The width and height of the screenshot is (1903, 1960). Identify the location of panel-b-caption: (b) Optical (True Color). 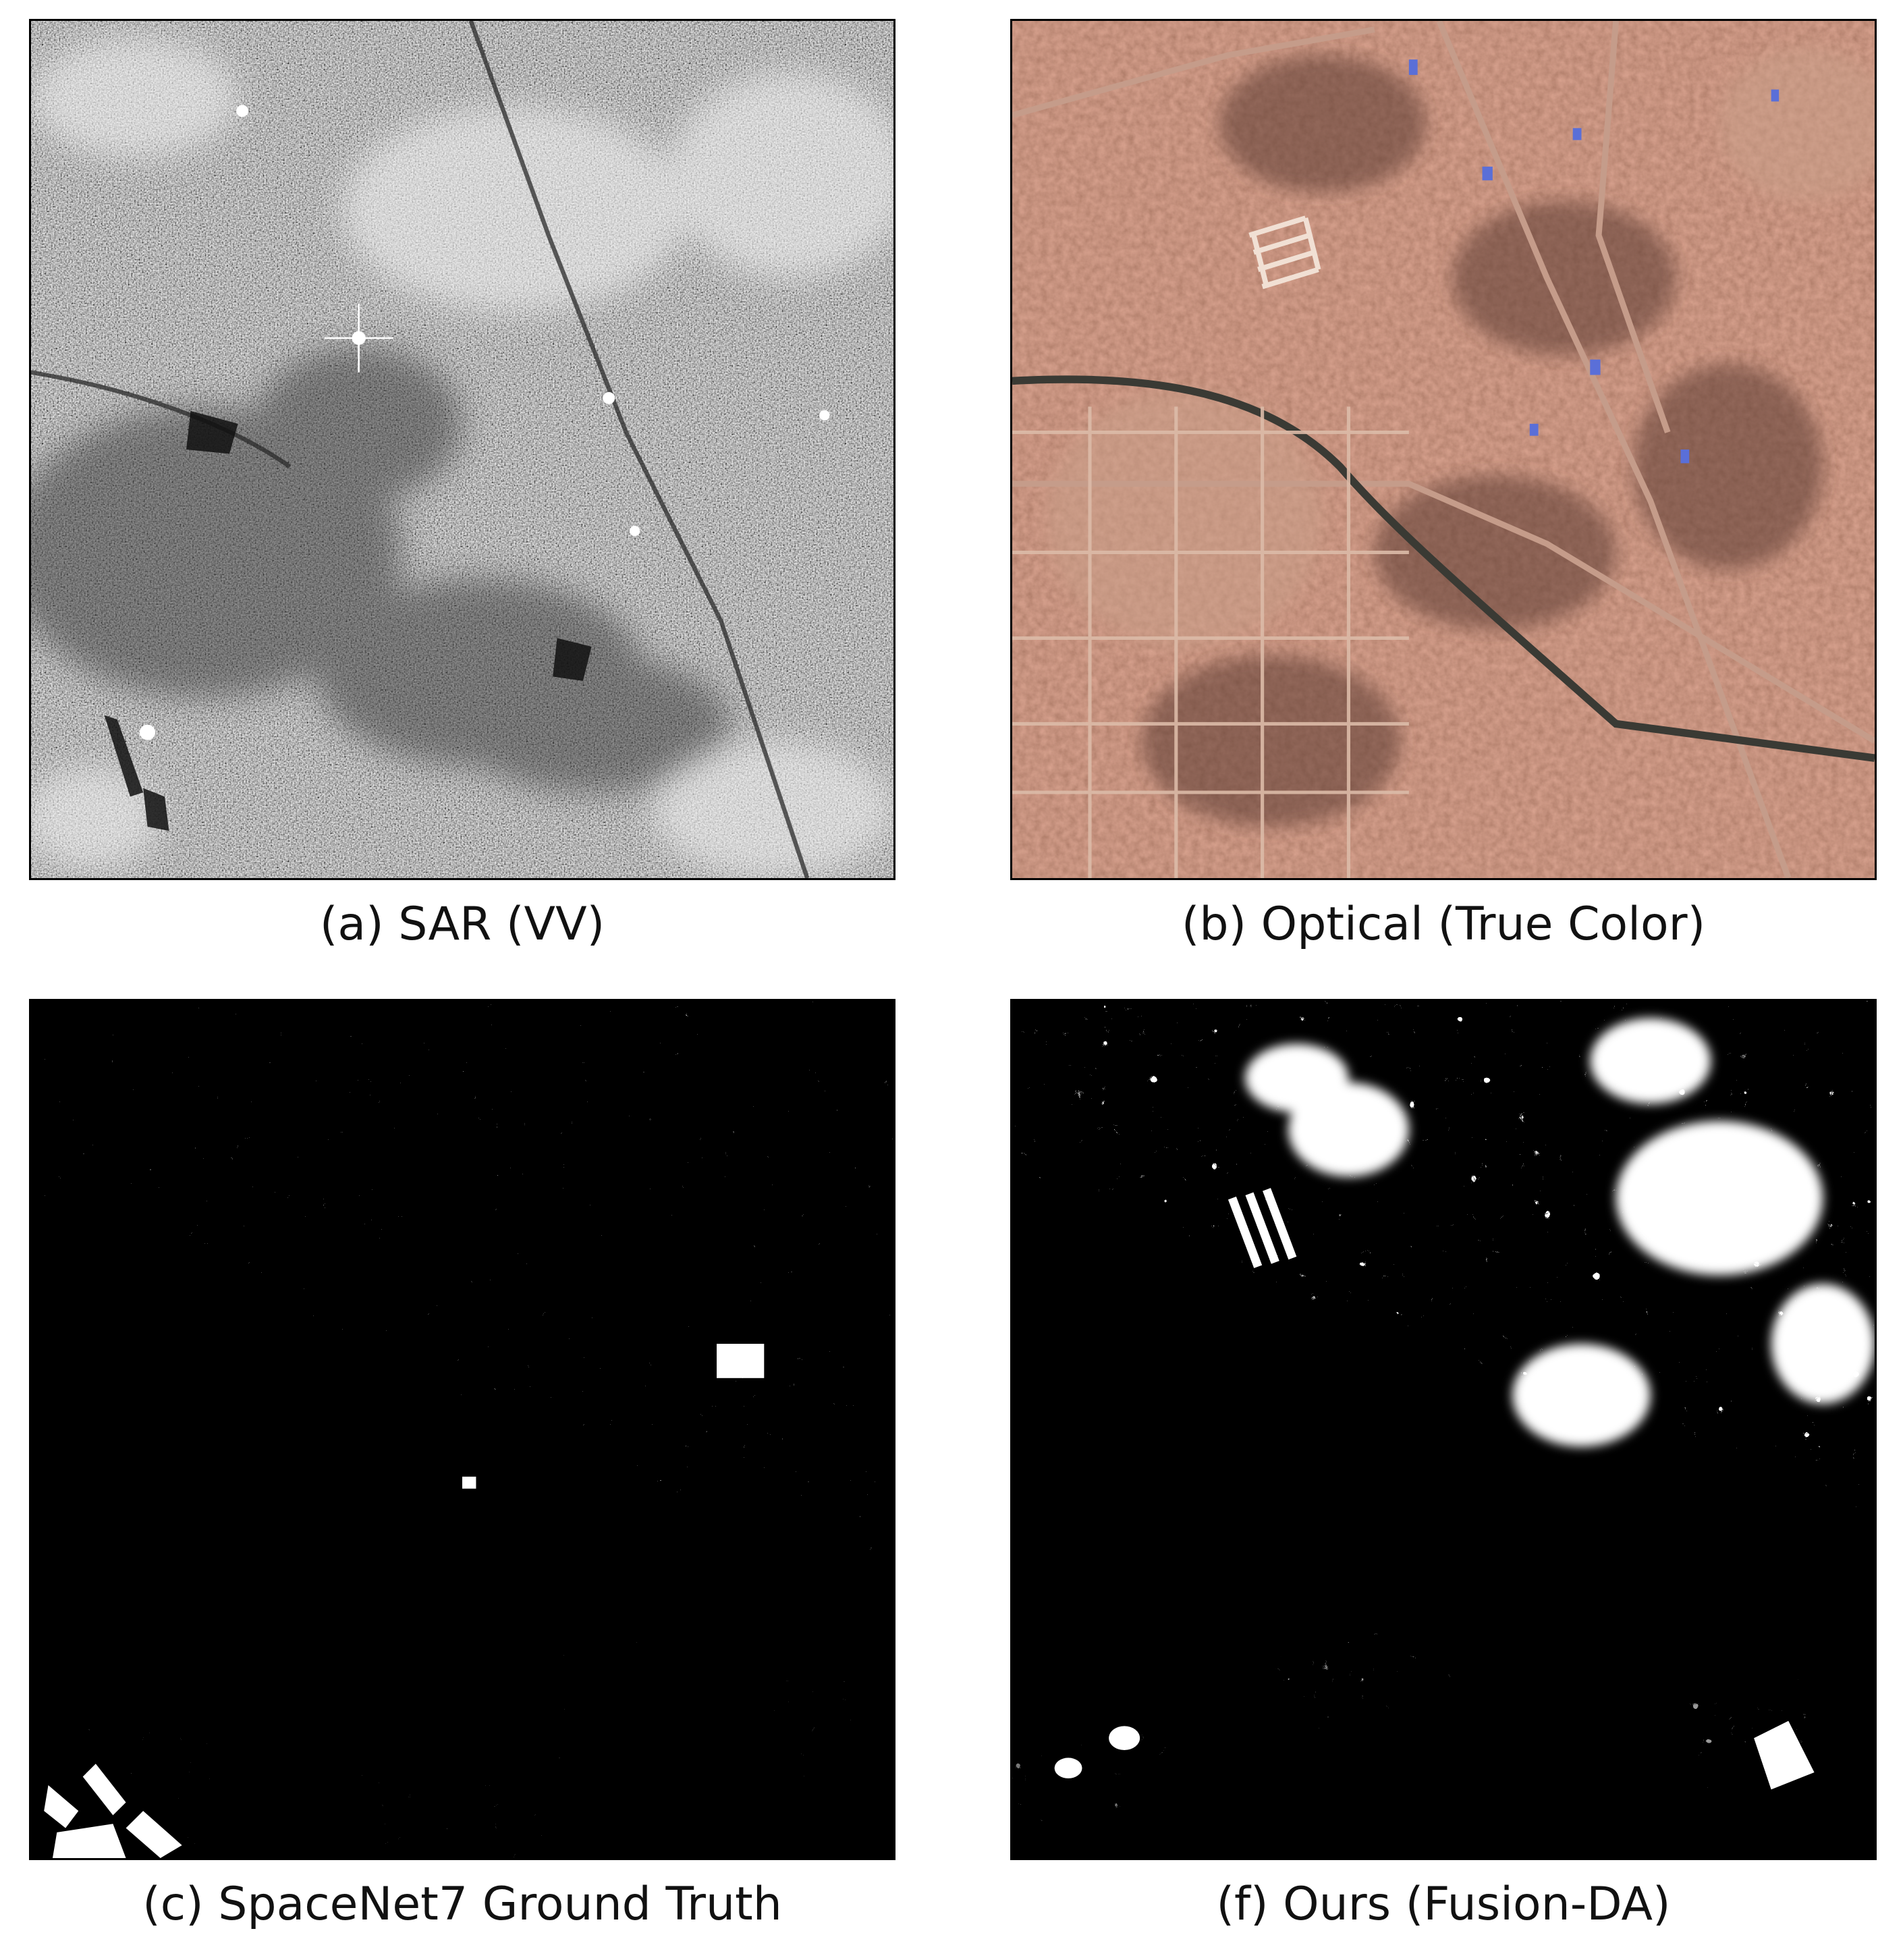
(1443, 925).